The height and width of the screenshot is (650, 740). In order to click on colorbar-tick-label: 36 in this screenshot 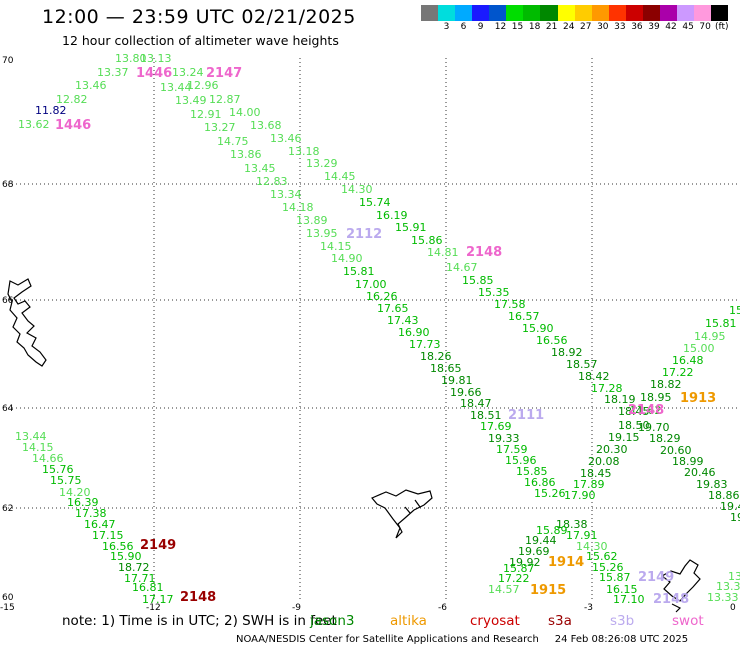, I will do `click(637, 27)`.